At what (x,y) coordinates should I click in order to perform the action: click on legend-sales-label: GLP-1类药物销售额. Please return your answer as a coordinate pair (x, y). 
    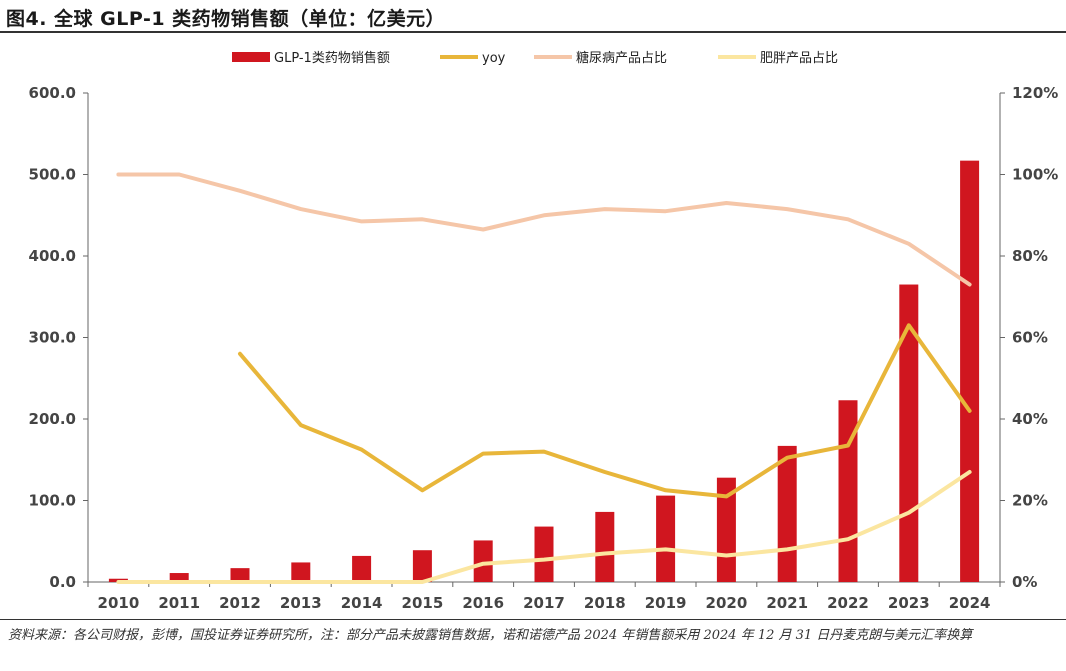
    Looking at the image, I should click on (332, 58).